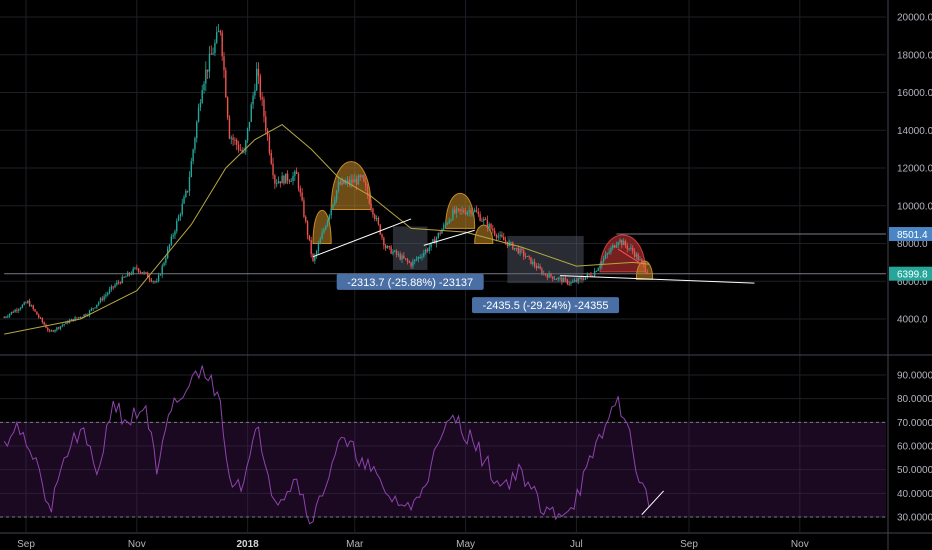 The image size is (932, 550). Describe the element at coordinates (630, 256) in the screenshot. I see `trendline` at that location.